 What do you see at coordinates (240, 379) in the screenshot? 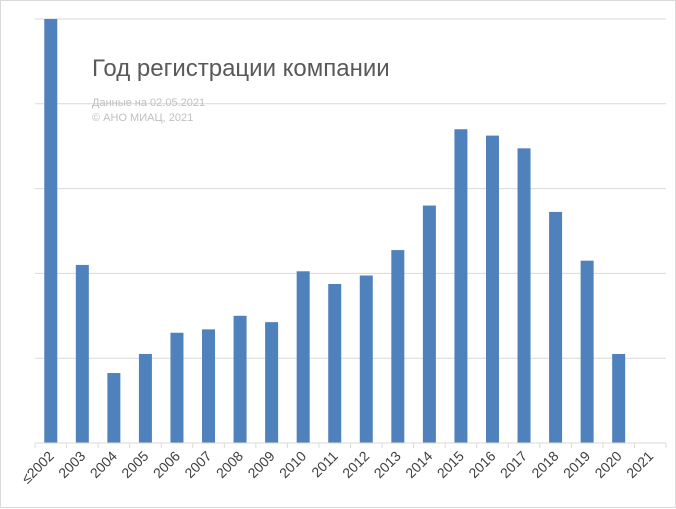
I see `bar-2008` at bounding box center [240, 379].